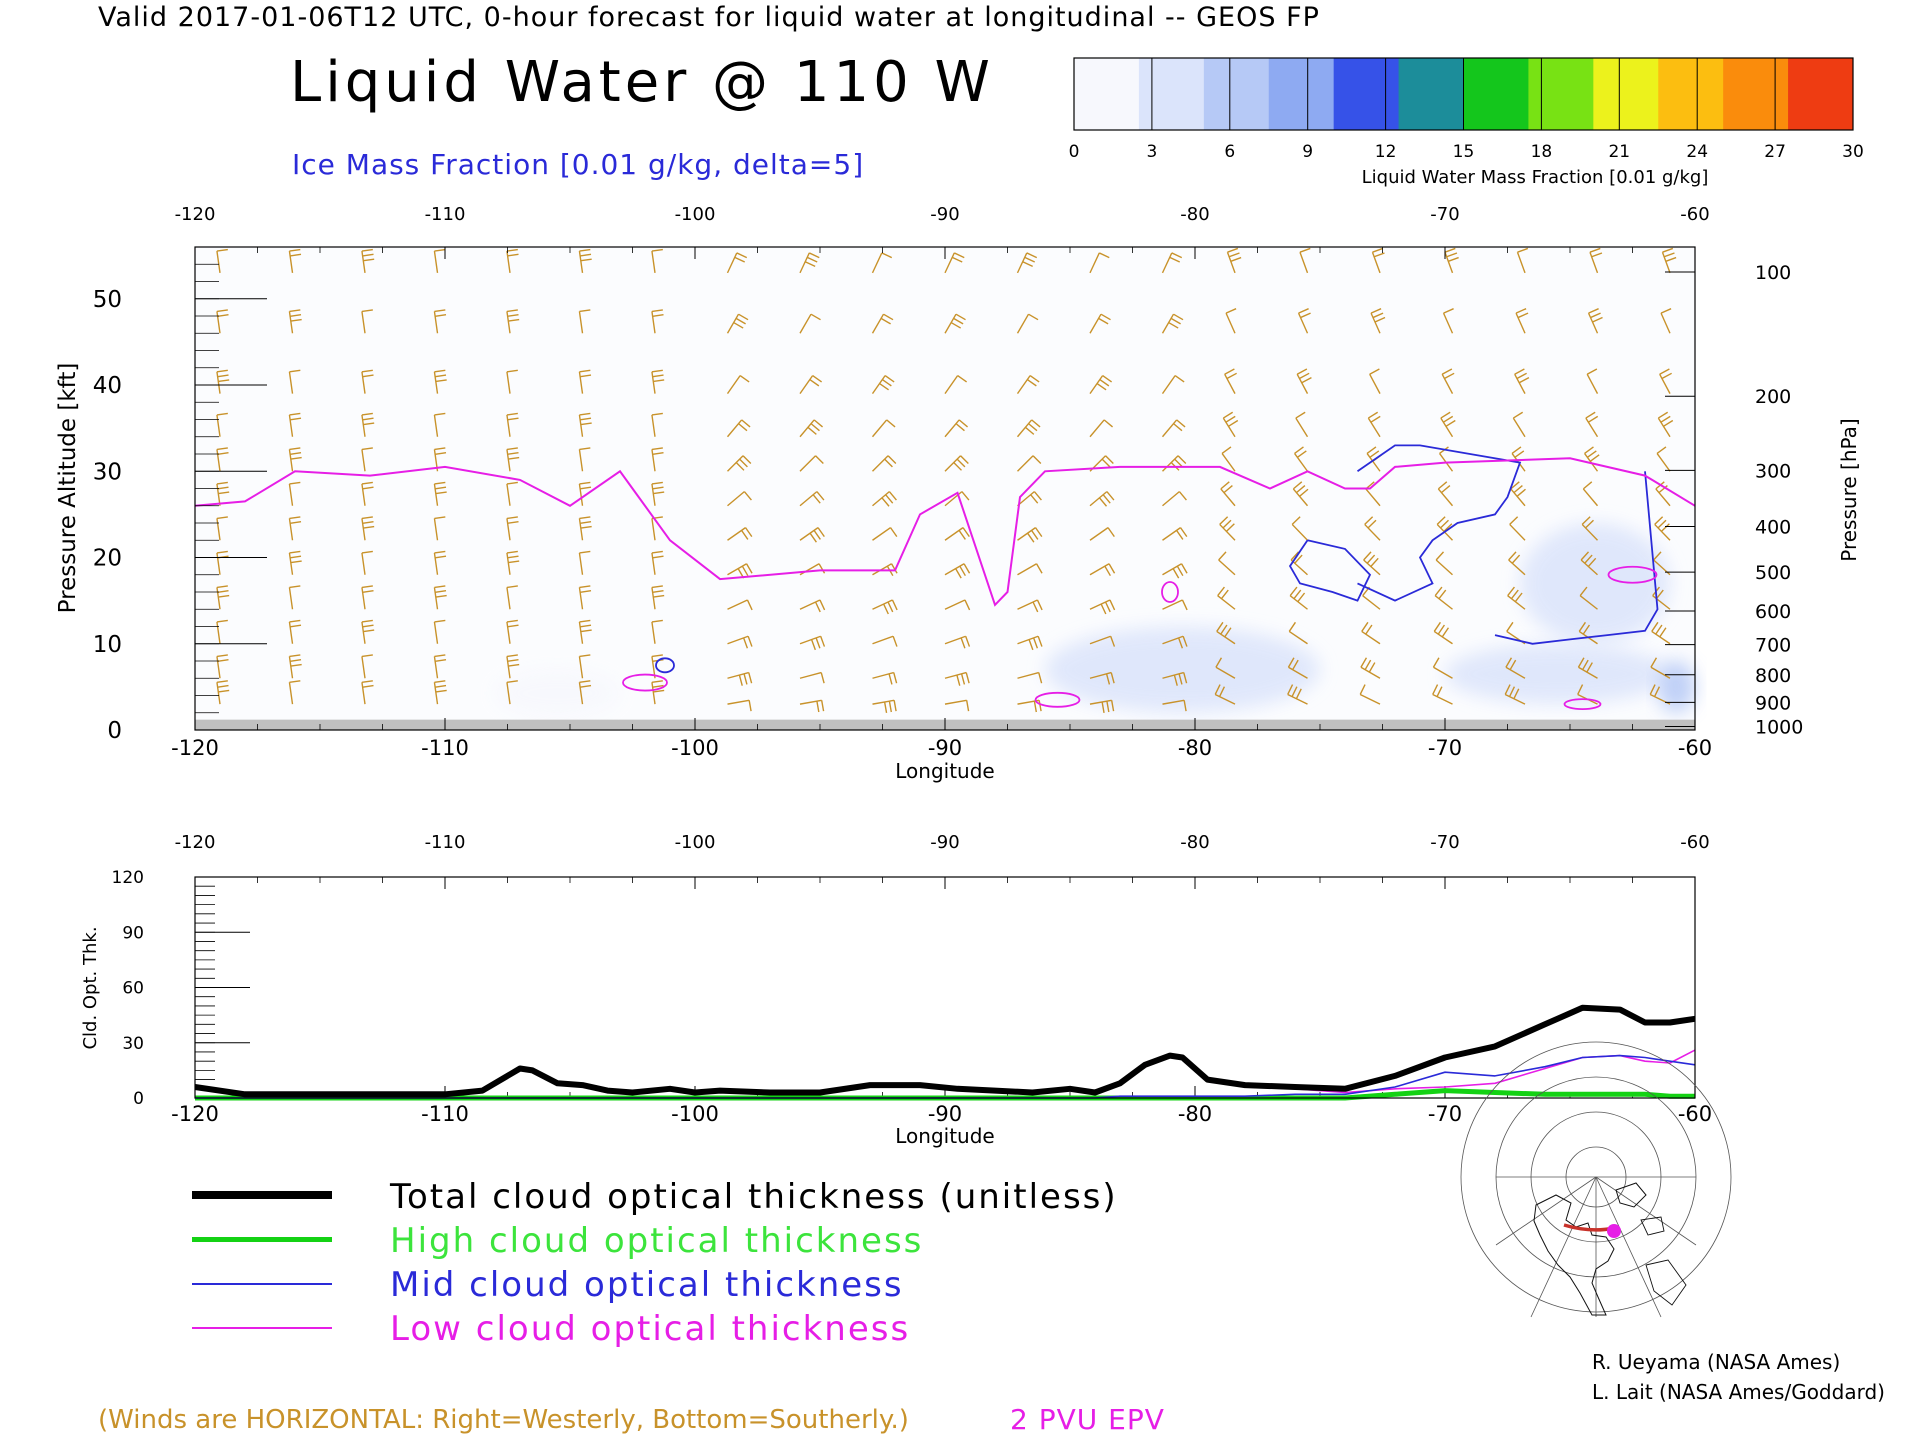 The height and width of the screenshot is (1440, 1920). What do you see at coordinates (445, 842) in the screenshot?
I see `ts-top-tick-label: -110` at bounding box center [445, 842].